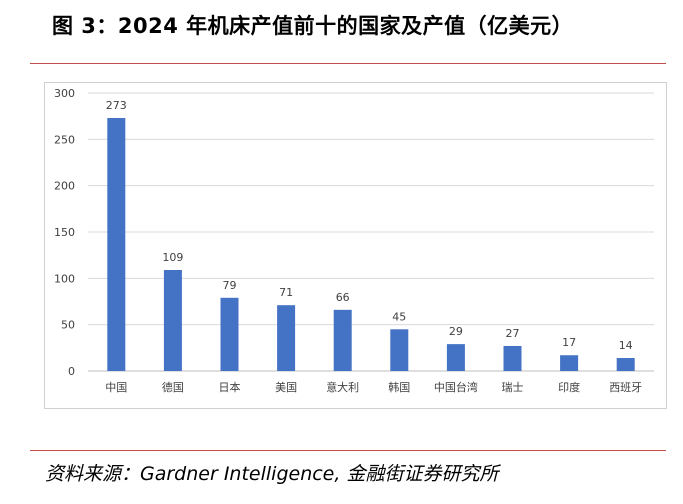 The image size is (683, 504). Describe the element at coordinates (626, 345) in the screenshot. I see `data-label: 14` at that location.